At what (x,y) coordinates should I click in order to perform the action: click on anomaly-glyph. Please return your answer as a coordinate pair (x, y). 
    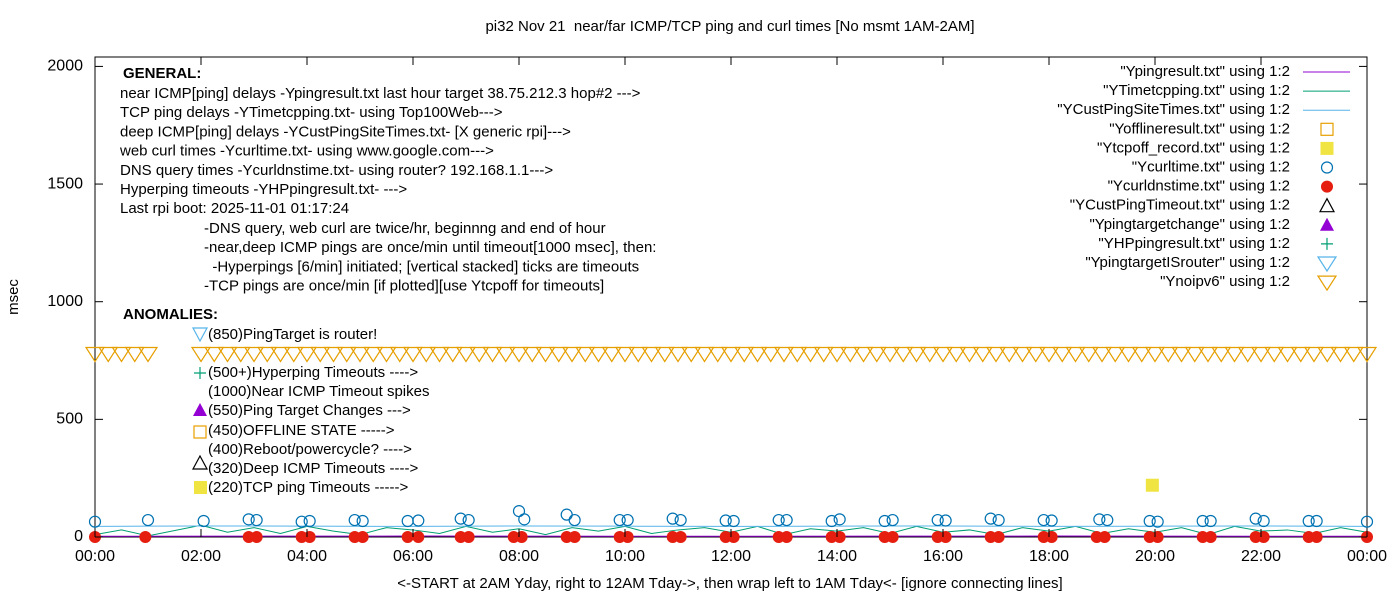
    Looking at the image, I should click on (200, 409).